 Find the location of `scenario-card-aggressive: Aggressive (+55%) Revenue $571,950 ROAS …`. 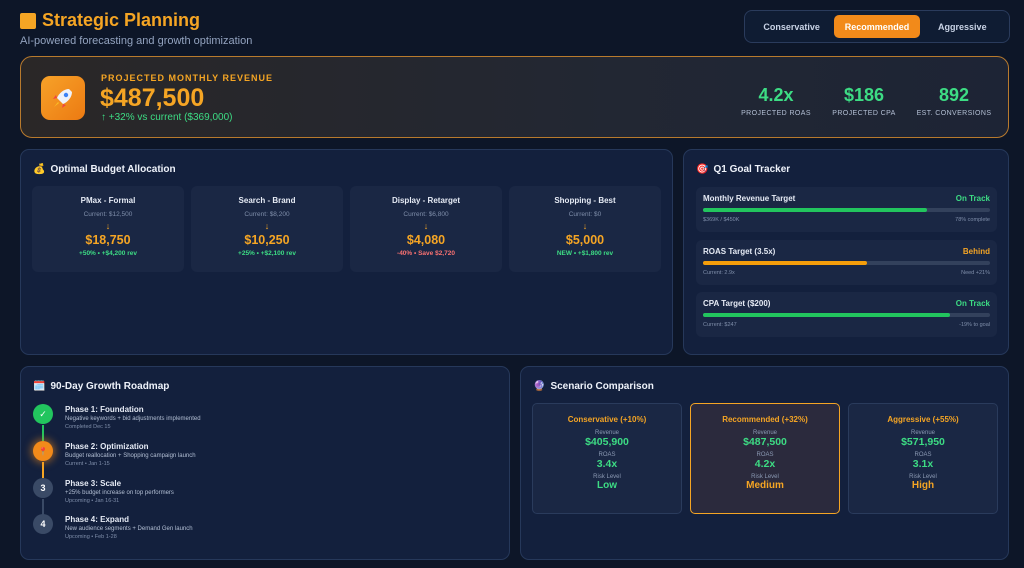

scenario-card-aggressive: Aggressive (+55%) Revenue $571,950 ROAS … is located at coordinates (923, 458).